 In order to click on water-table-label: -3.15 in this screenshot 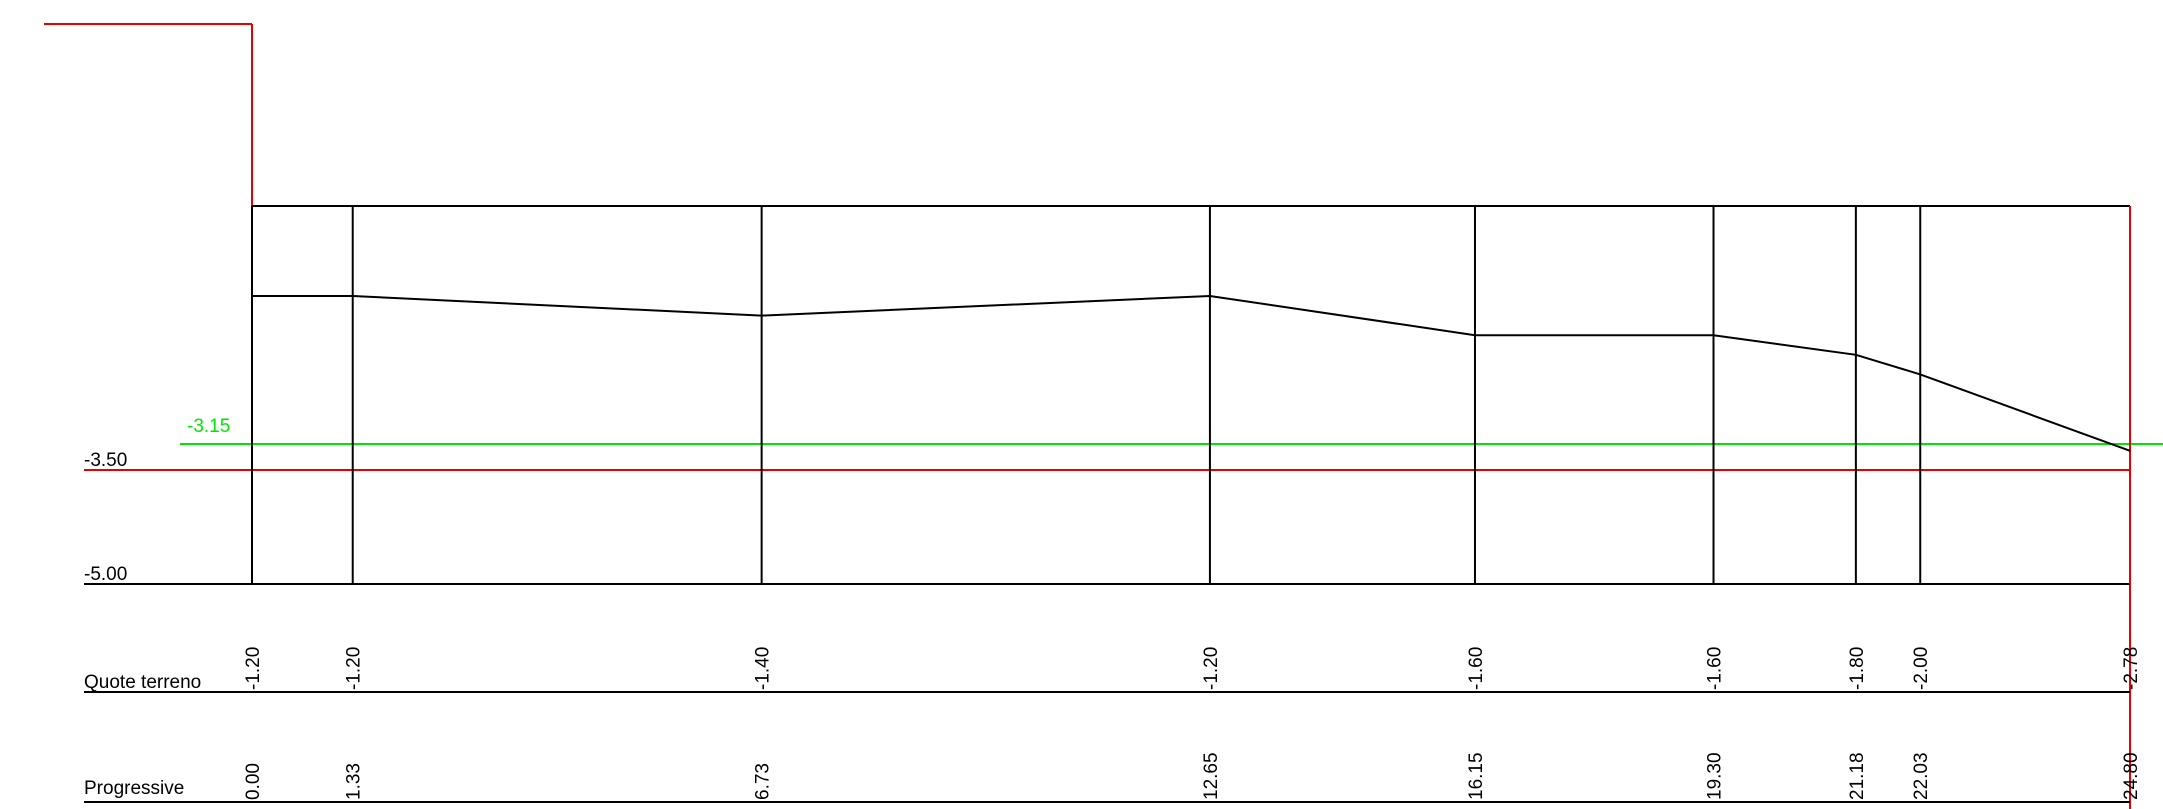, I will do `click(208, 426)`.